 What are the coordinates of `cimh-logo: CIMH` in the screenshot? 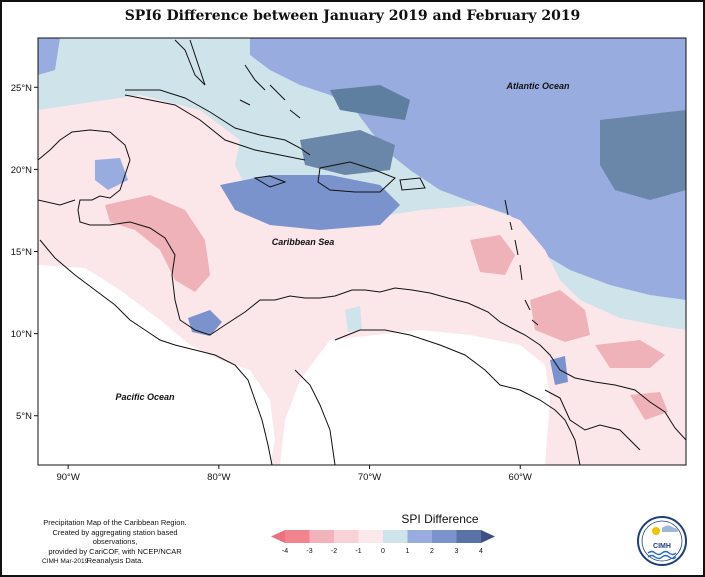 It's located at (662, 541).